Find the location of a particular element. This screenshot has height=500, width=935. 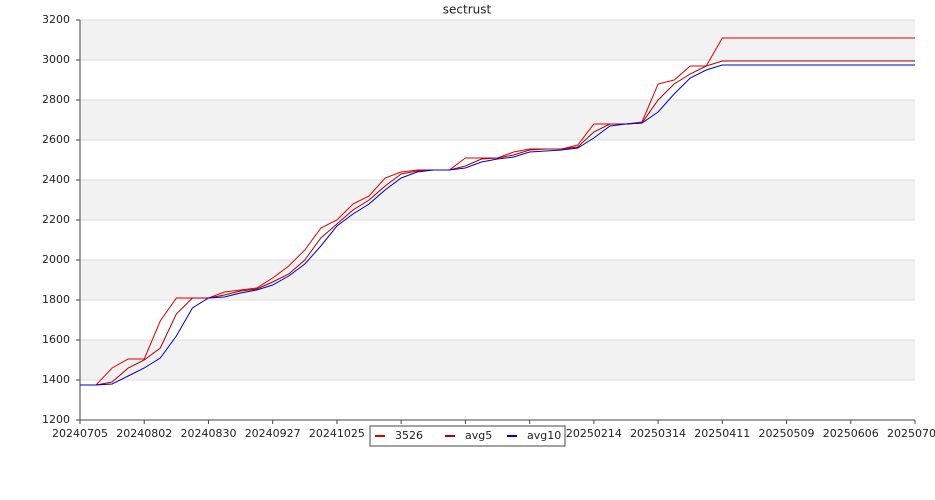

y-tick-label: 1600 is located at coordinates (56, 339).